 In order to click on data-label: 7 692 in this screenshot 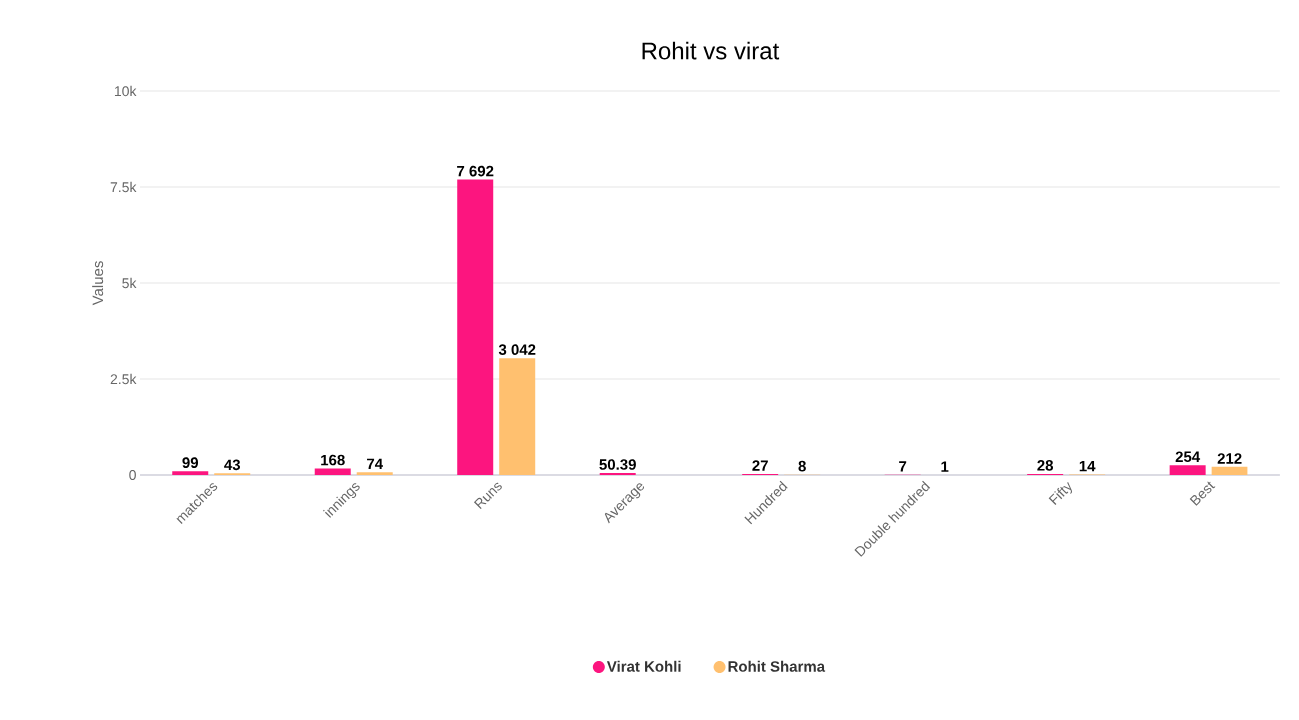, I will do `click(475, 171)`.